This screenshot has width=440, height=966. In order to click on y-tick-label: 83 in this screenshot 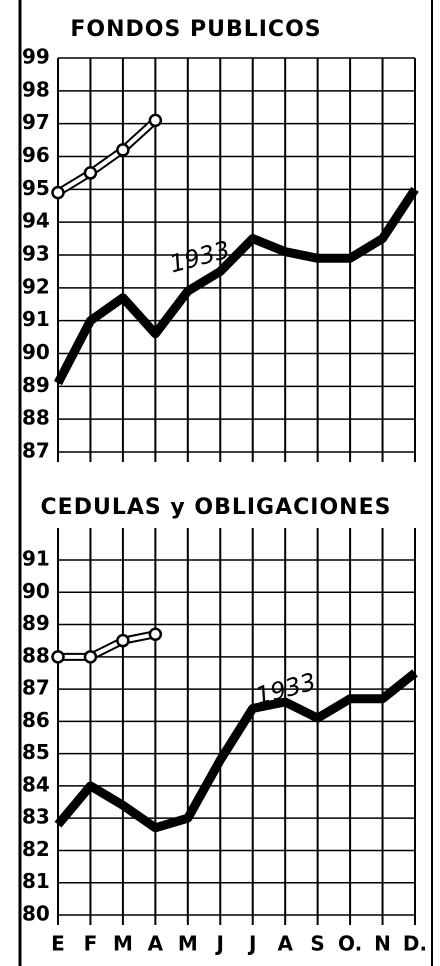, I will do `click(36, 817)`.